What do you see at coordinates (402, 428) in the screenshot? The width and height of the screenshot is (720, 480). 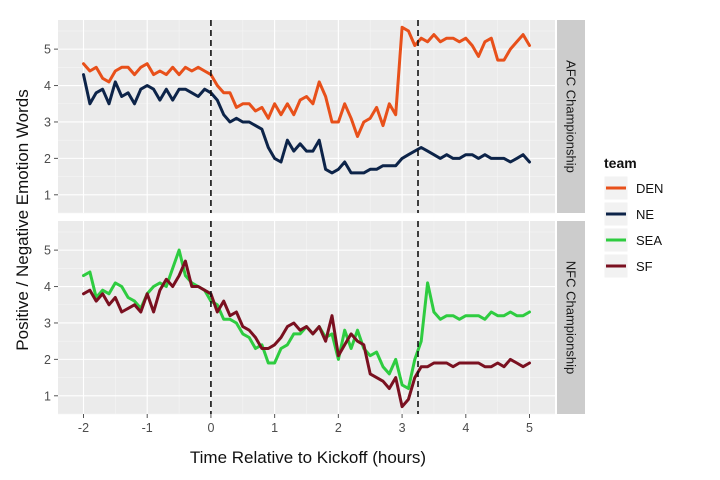 I see `x-tick-label: 3` at bounding box center [402, 428].